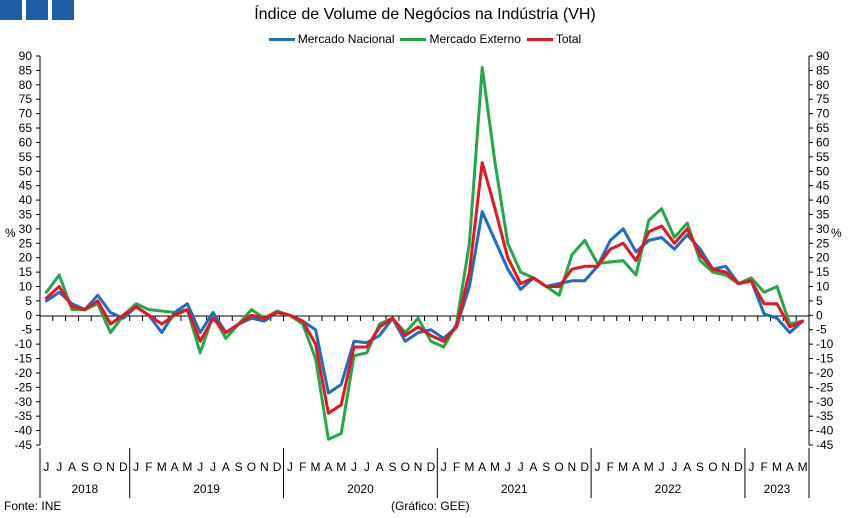 This screenshot has height=518, width=850. Describe the element at coordinates (823, 114) in the screenshot. I see `y-tick-label-right: 70` at that location.